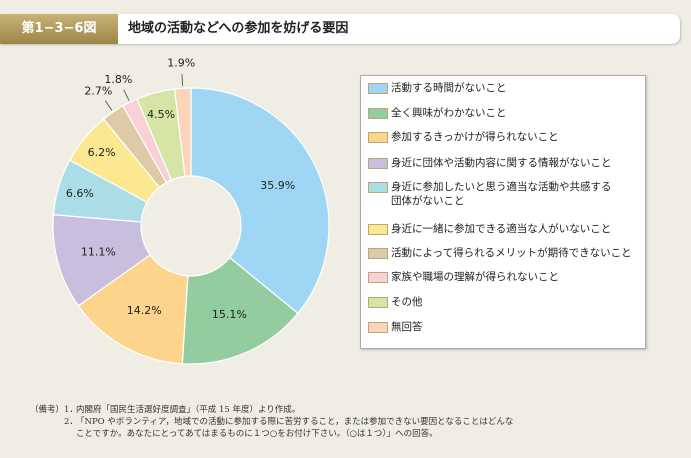 Image resolution: width=691 pixels, height=458 pixels. Describe the element at coordinates (71, 422) in the screenshot. I see `note-number: 2．` at that location.